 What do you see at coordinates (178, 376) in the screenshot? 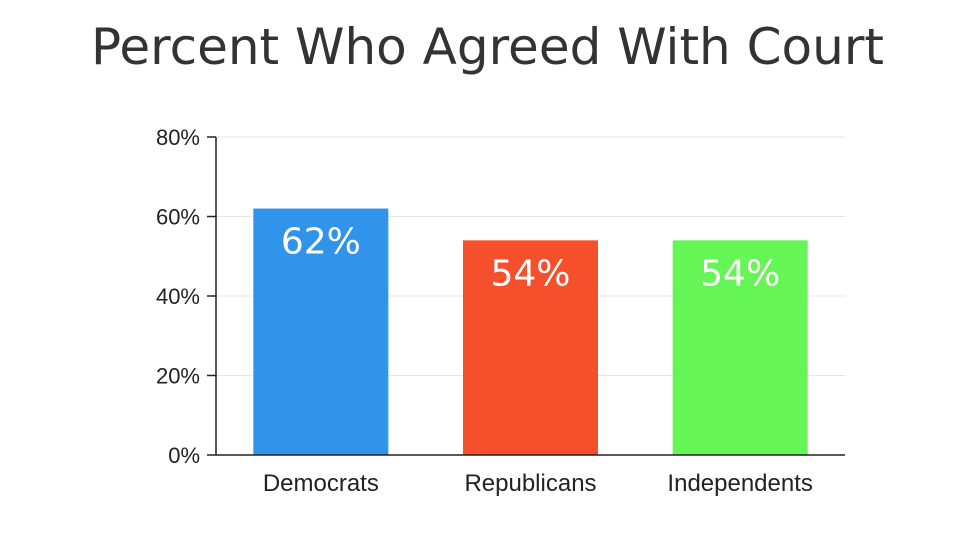
I see `y-tick-label: 20%` at bounding box center [178, 376].